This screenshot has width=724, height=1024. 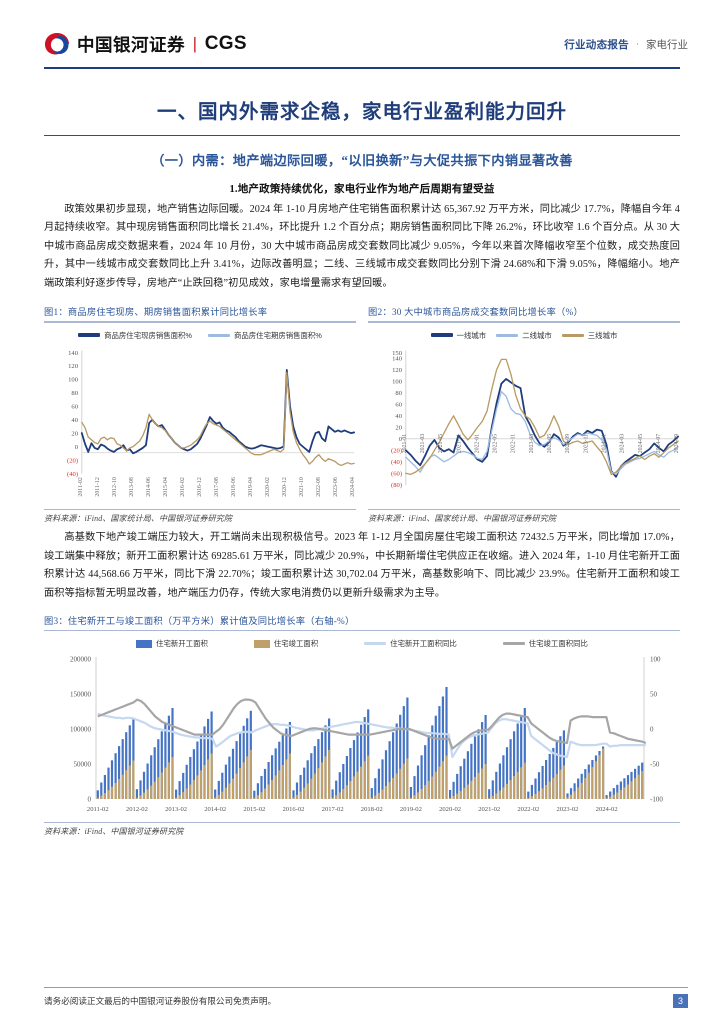 I want to click on legend-label: 三线城市, so click(x=602, y=335).